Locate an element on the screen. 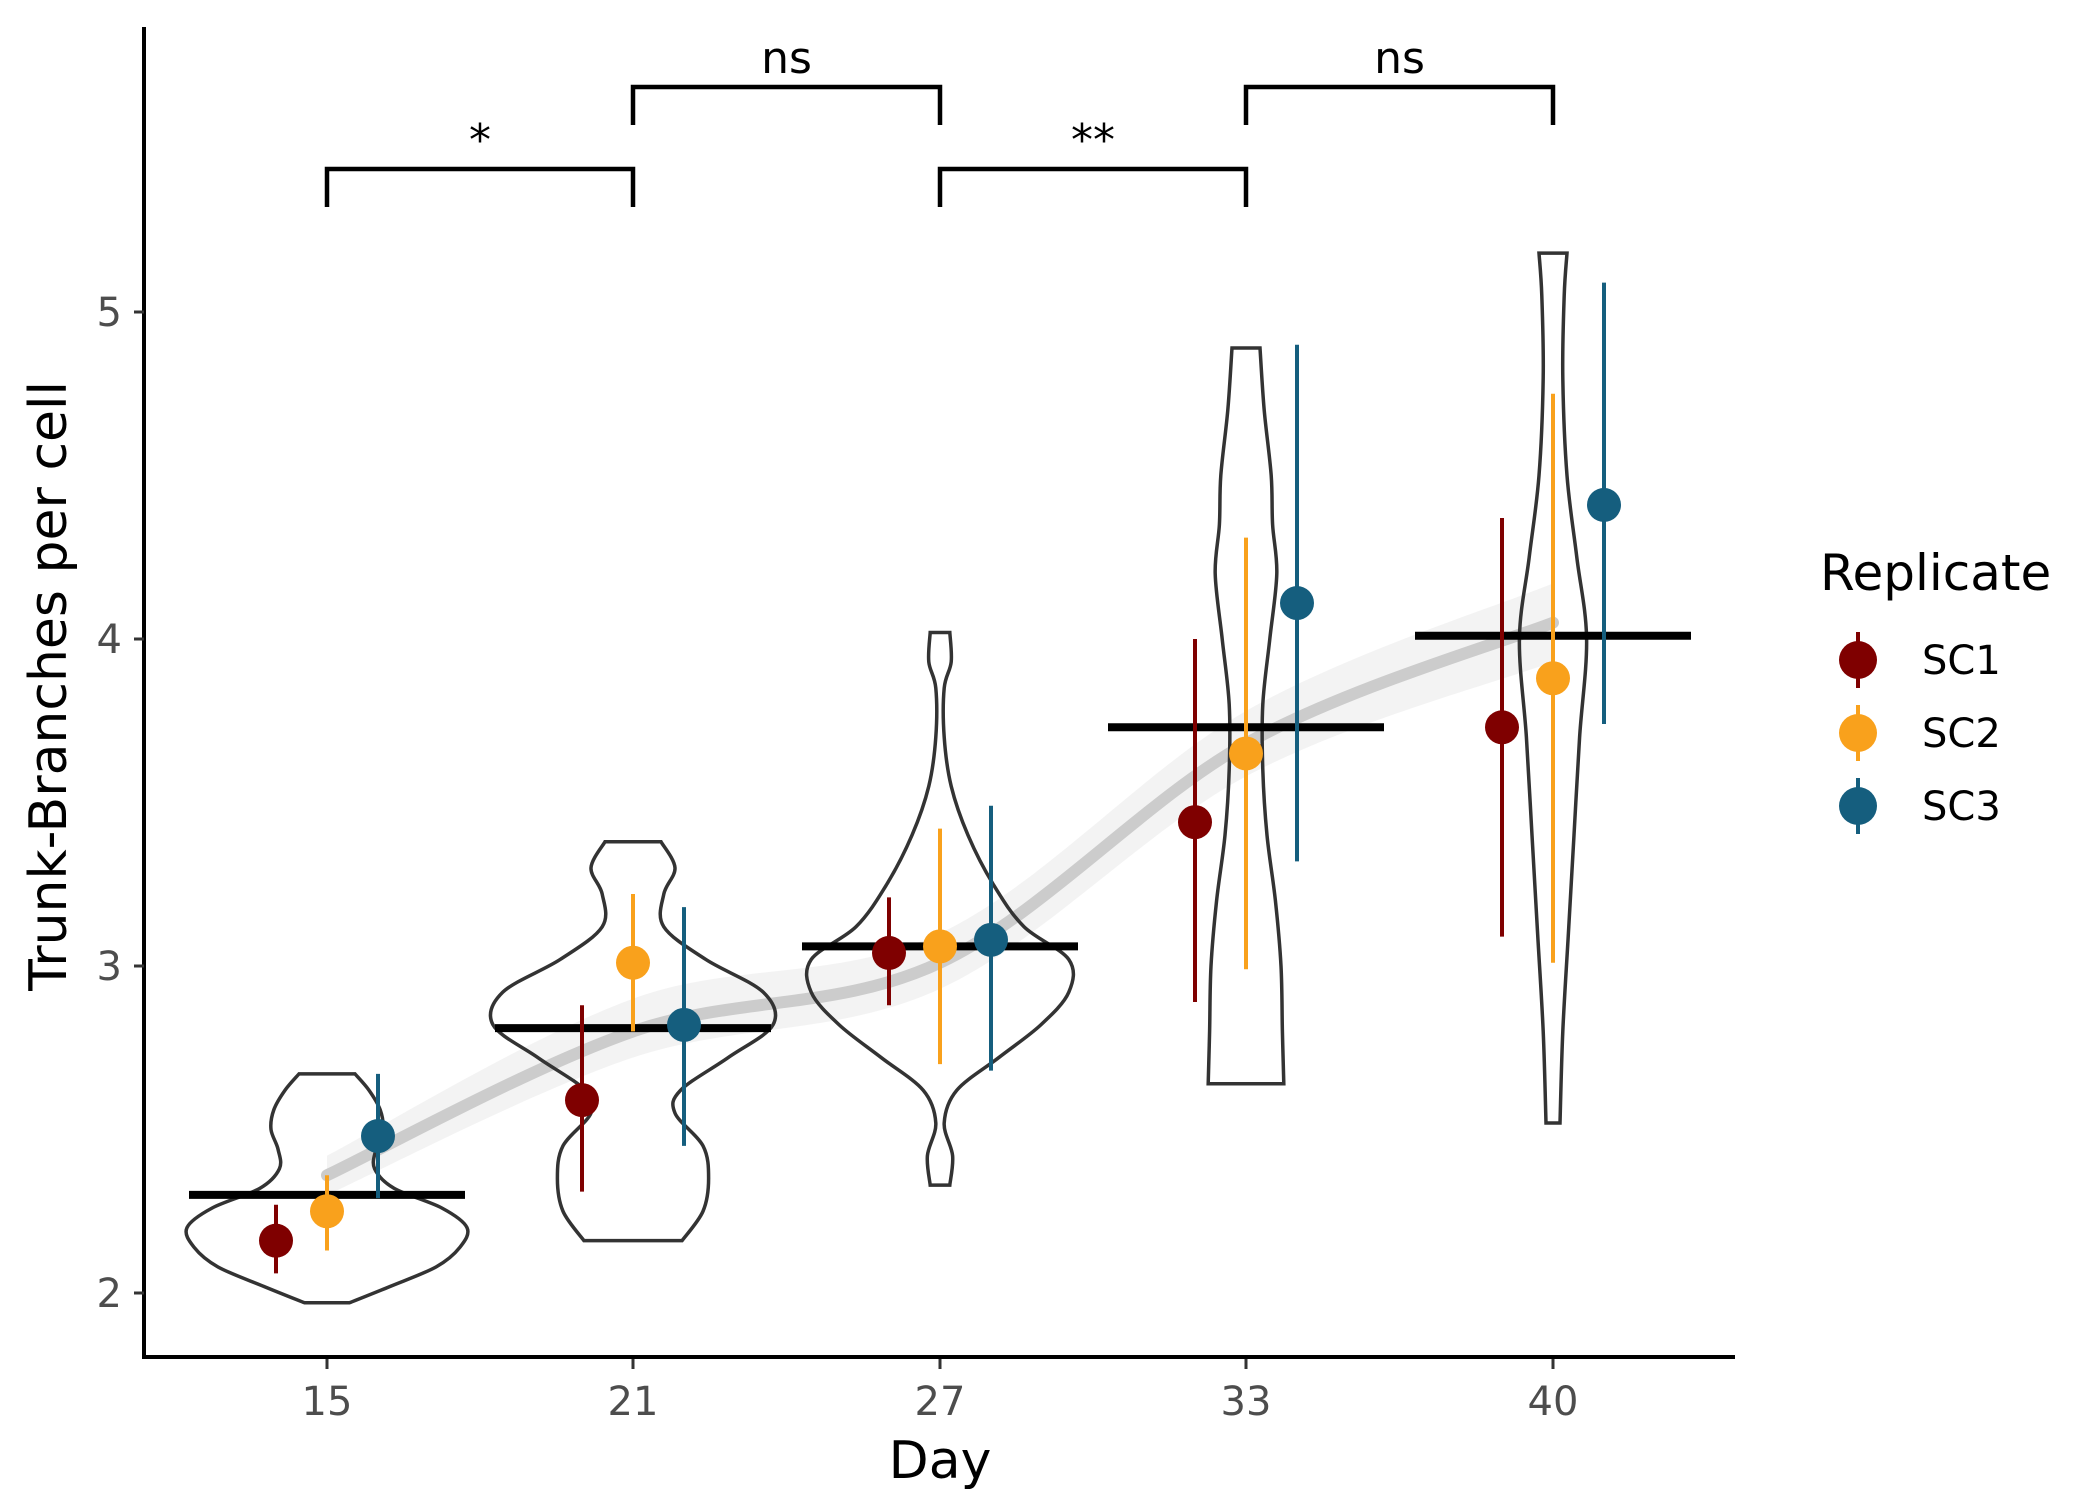 This screenshot has height=1500, width=2100. legend-label-sc3: SC3 is located at coordinates (1961, 807).